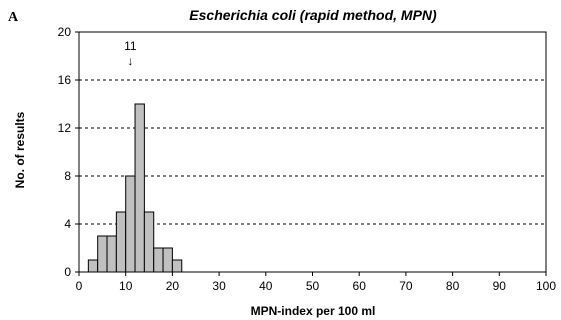 This screenshot has width=561, height=320. I want to click on bars, so click(135, 188).